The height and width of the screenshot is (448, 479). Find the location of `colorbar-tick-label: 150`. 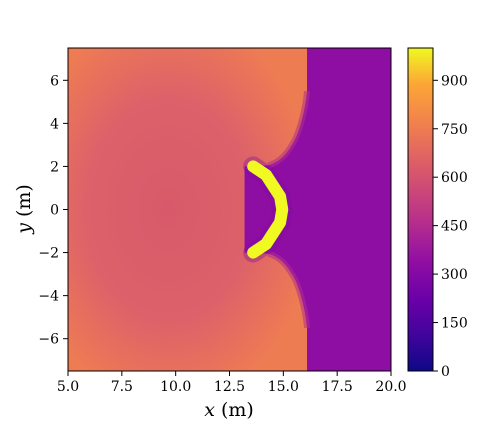

colorbar-tick-label: 150 is located at coordinates (454, 324).